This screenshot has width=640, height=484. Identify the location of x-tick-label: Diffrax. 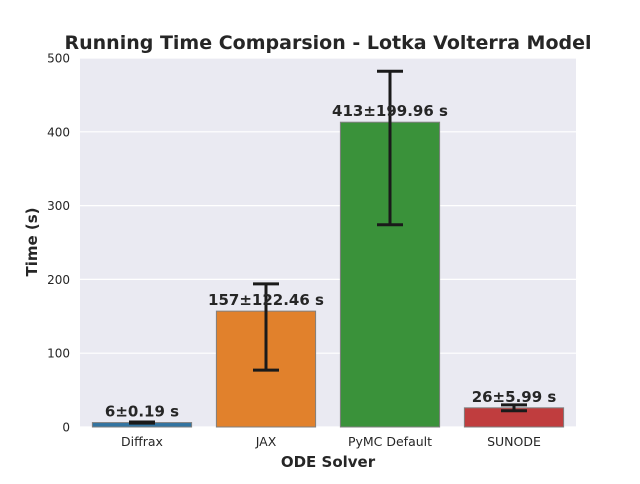
(142, 441).